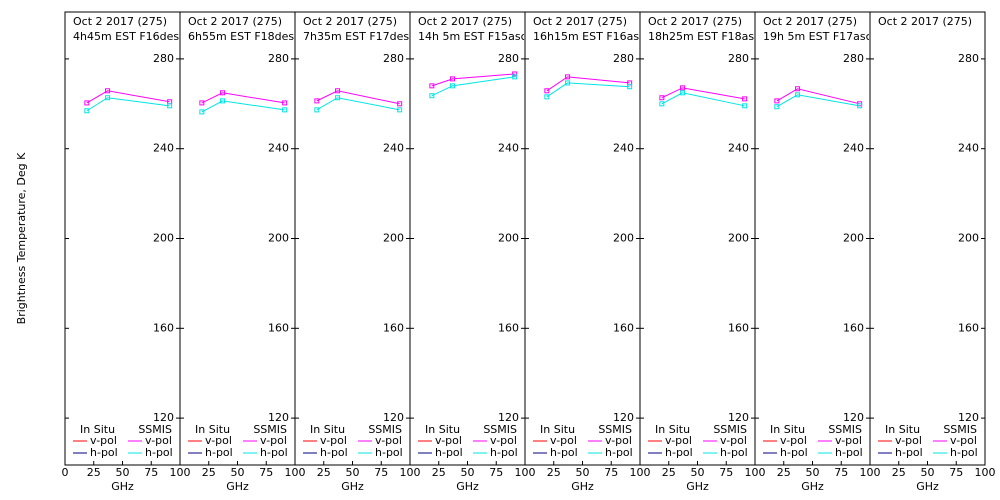 The width and height of the screenshot is (1000, 500). What do you see at coordinates (356, 29) in the screenshot?
I see `panel-header: Oct 2 2017 (275) 7h35m EST F17des` at bounding box center [356, 29].